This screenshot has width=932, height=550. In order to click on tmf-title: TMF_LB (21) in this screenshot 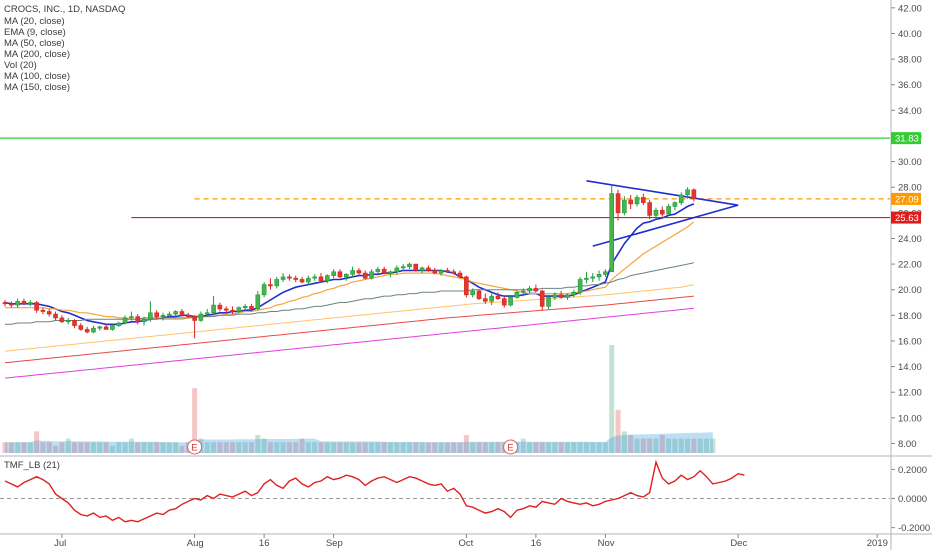, I will do `click(32, 465)`.